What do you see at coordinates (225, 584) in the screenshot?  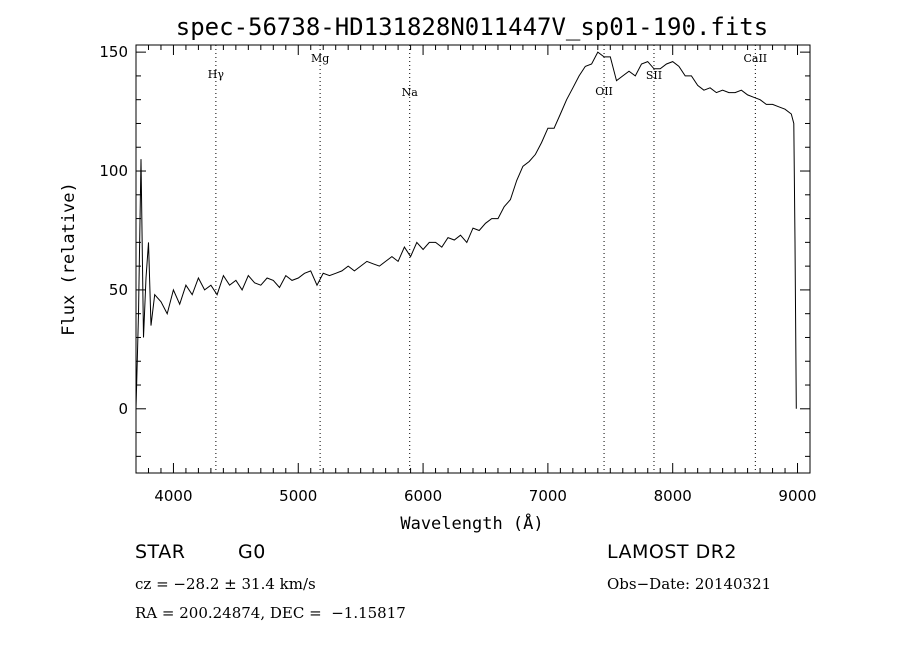 I see `redshift-cz: cz = −28.2 ± 31.4 km/s` at bounding box center [225, 584].